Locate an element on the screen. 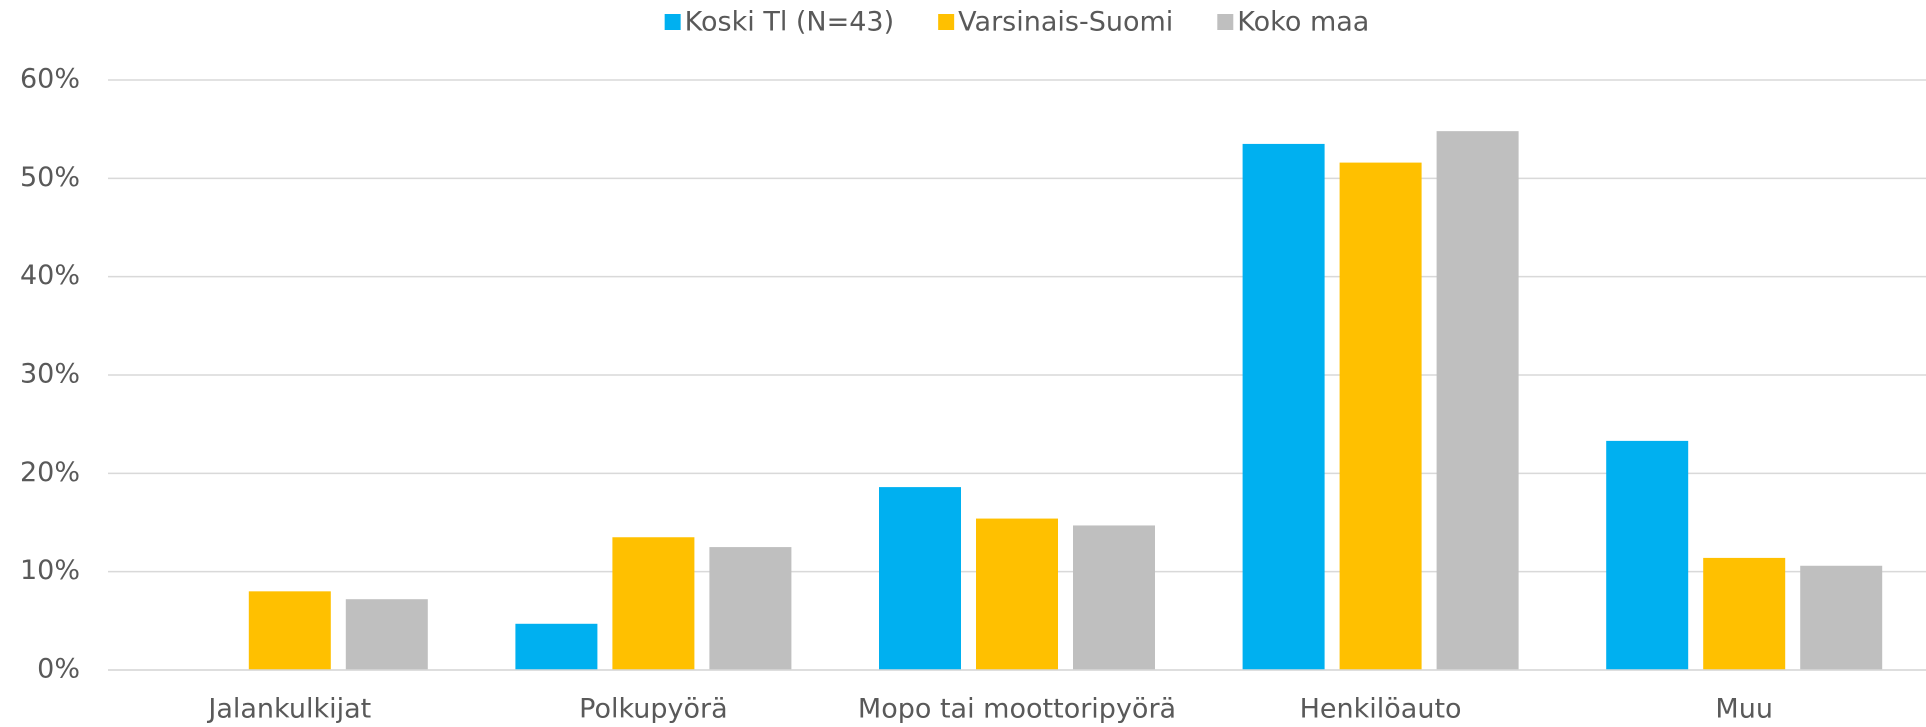 This screenshot has width=1926, height=727. y-tick-label: 10% is located at coordinates (50, 570).